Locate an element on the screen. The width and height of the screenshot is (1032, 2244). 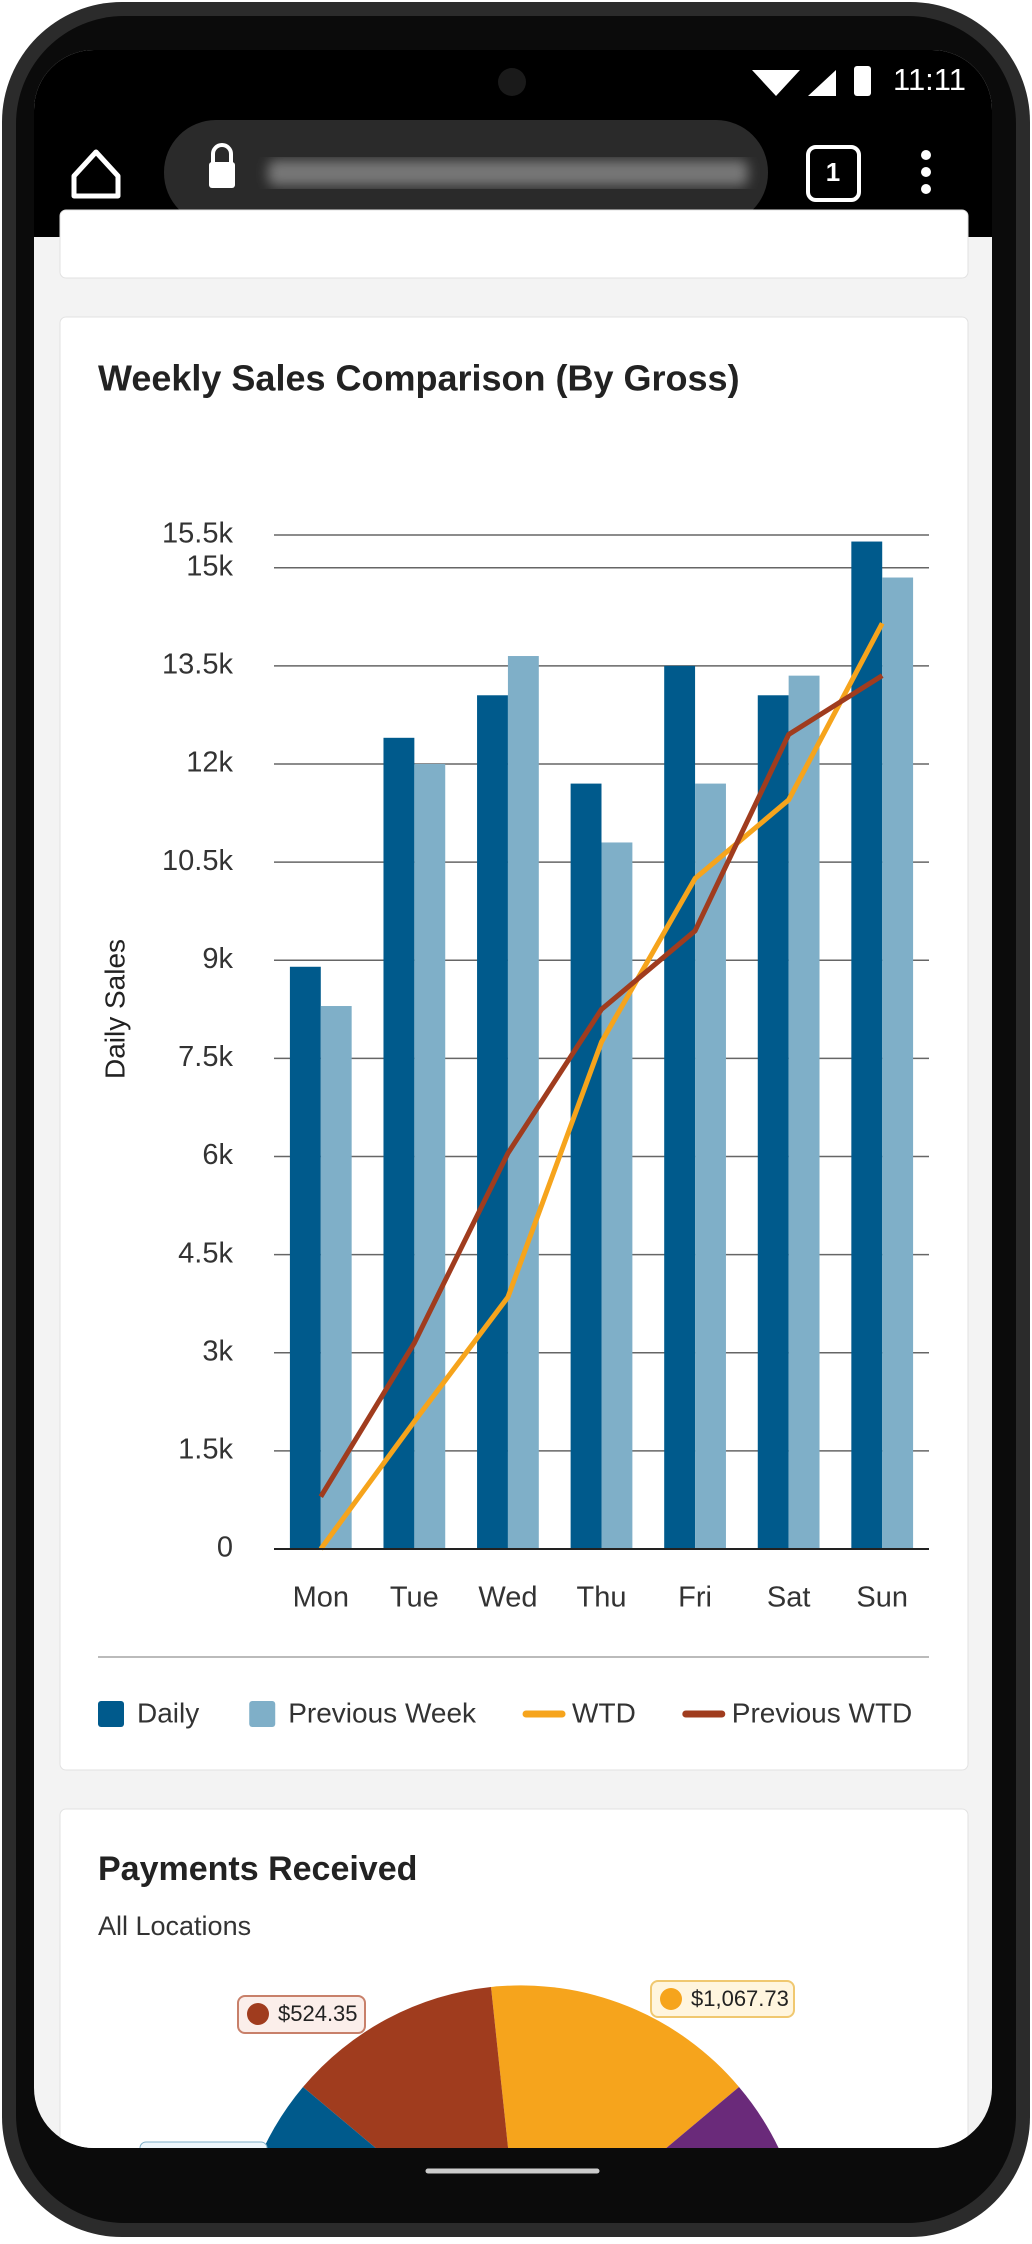
x-tick-label: Thu is located at coordinates (602, 1598).